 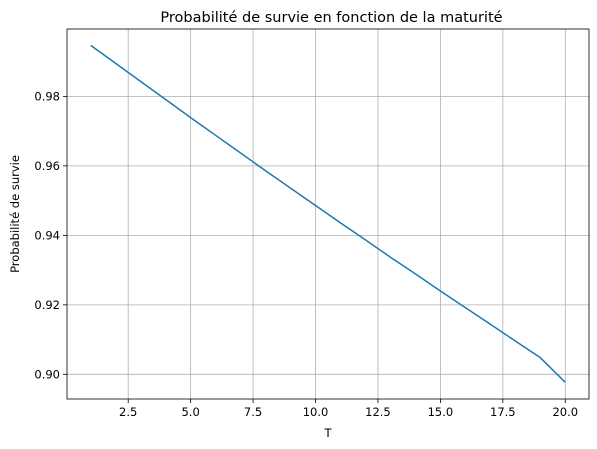 I want to click on y-axis-label: Probabilité de survie, so click(x=15, y=214).